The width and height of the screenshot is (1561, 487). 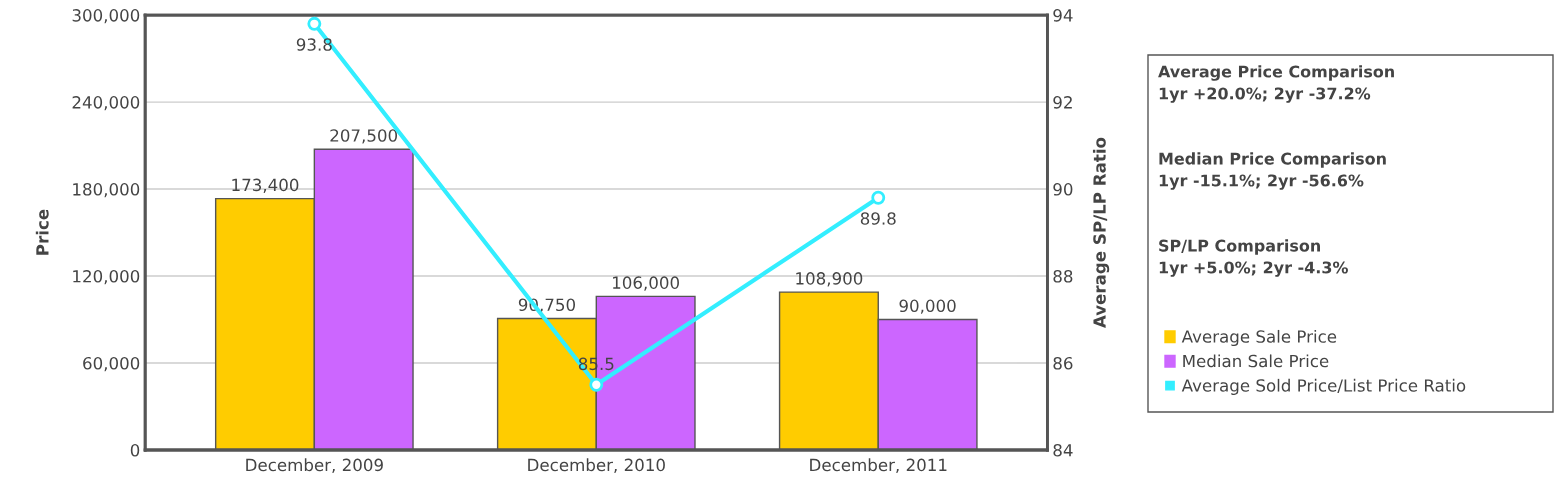 I want to click on y2-tick-label: 84, so click(x=1063, y=450).